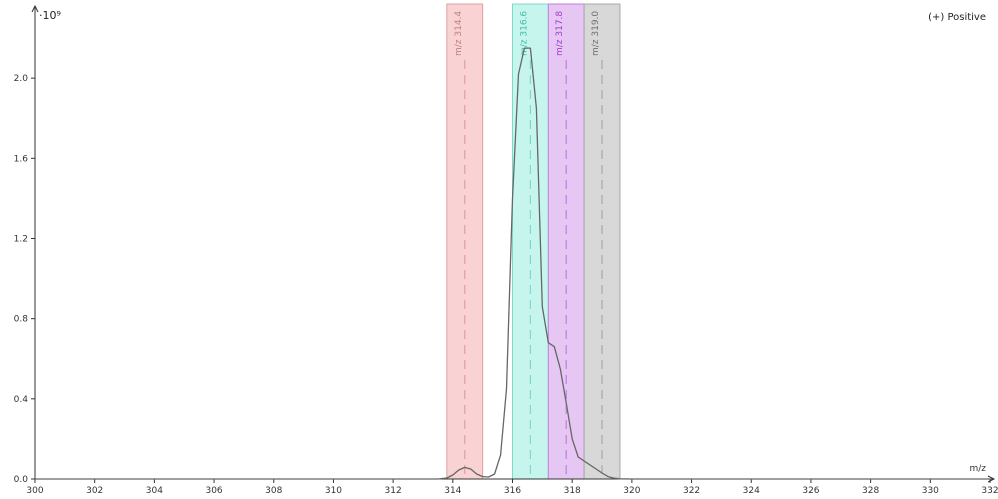 The width and height of the screenshot is (998, 499). I want to click on x-tick-label: 308, so click(273, 491).